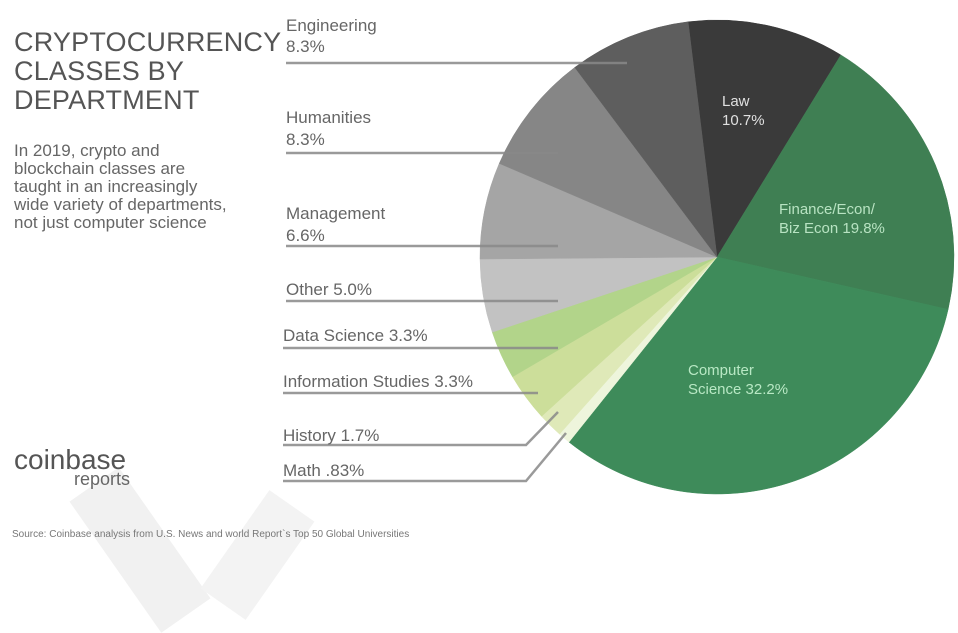 This screenshot has width=958, height=633. What do you see at coordinates (107, 100) in the screenshot?
I see `title-line: DEPARTMENT` at bounding box center [107, 100].